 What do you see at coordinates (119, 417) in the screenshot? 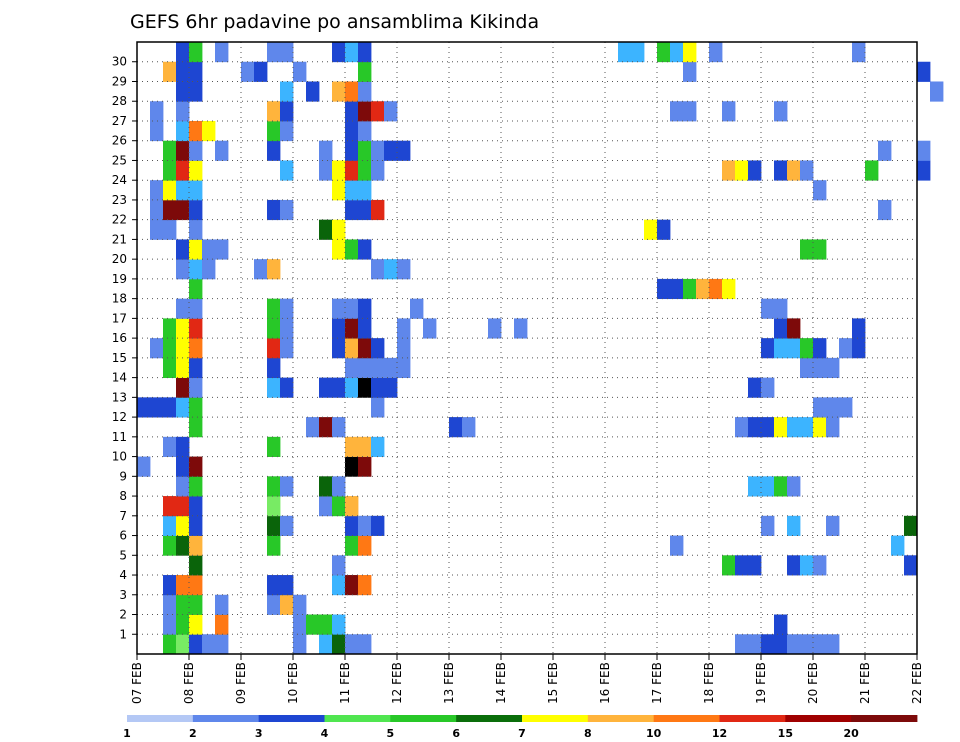
I see `y-tick-label: 12` at bounding box center [119, 417].